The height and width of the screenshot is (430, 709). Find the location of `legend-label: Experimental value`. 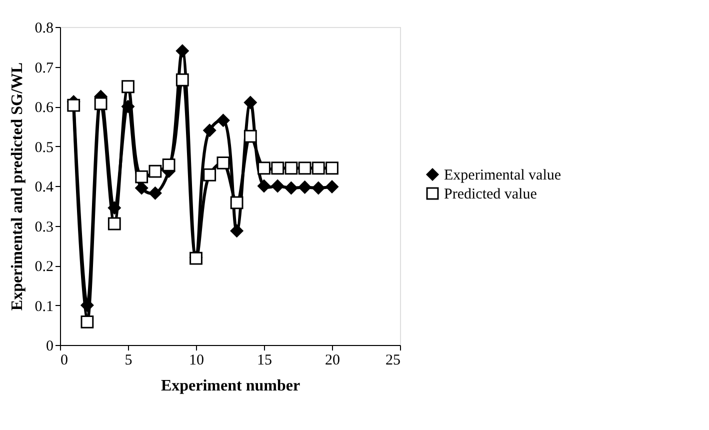

legend-label: Experimental value is located at coordinates (503, 176).